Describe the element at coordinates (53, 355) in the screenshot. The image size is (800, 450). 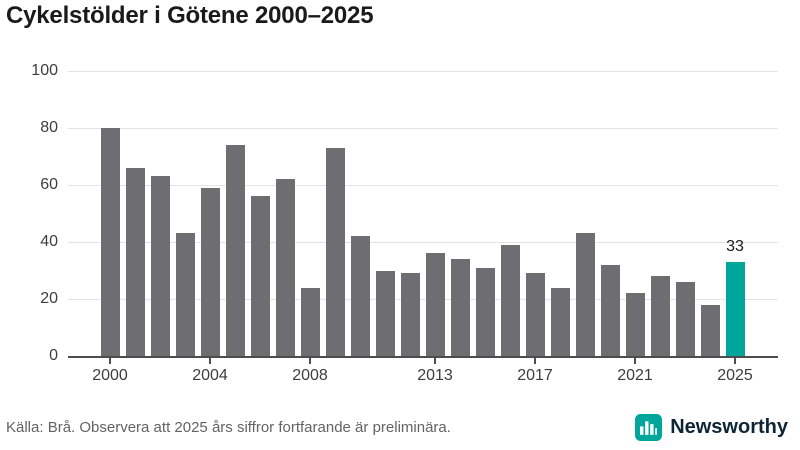
I see `y-axis-label-0: 0` at that location.